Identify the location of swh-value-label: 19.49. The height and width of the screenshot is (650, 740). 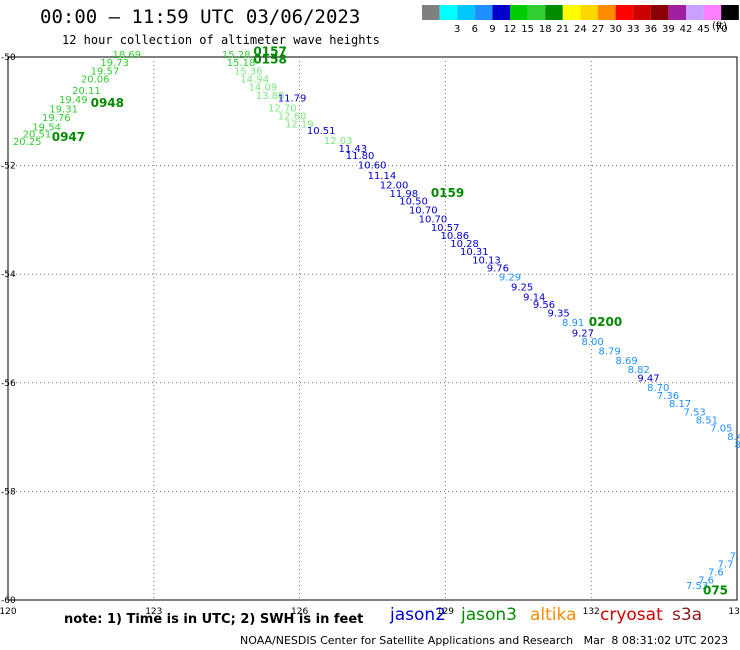
(73, 100).